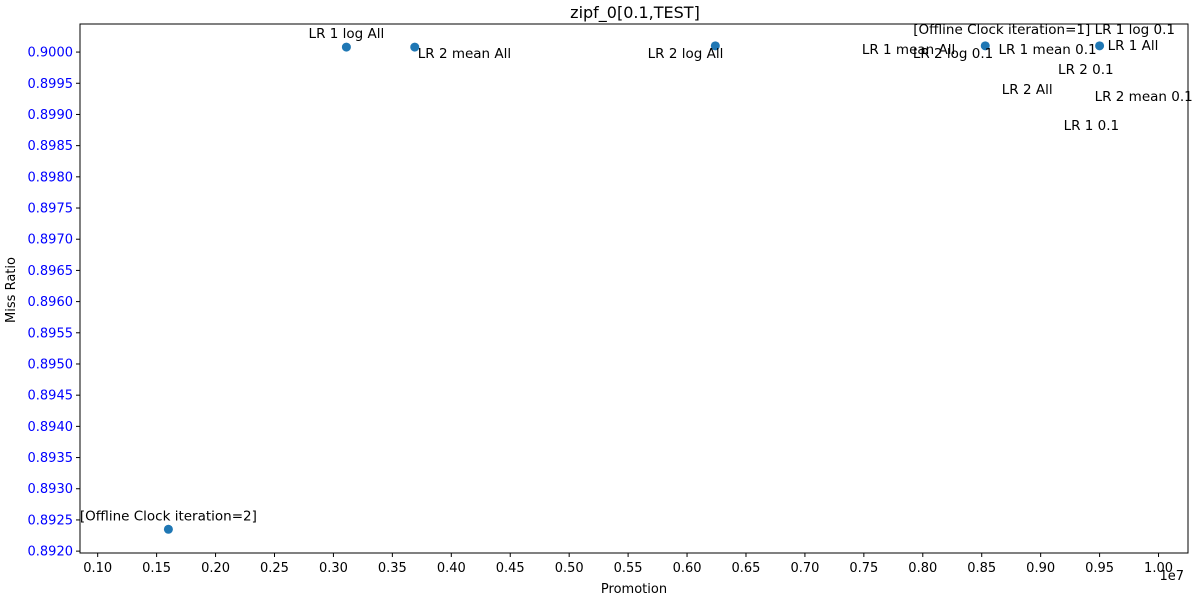 The height and width of the screenshot is (600, 1200). What do you see at coordinates (51, 240) in the screenshot?
I see `y-tick-label: 0.8970` at bounding box center [51, 240].